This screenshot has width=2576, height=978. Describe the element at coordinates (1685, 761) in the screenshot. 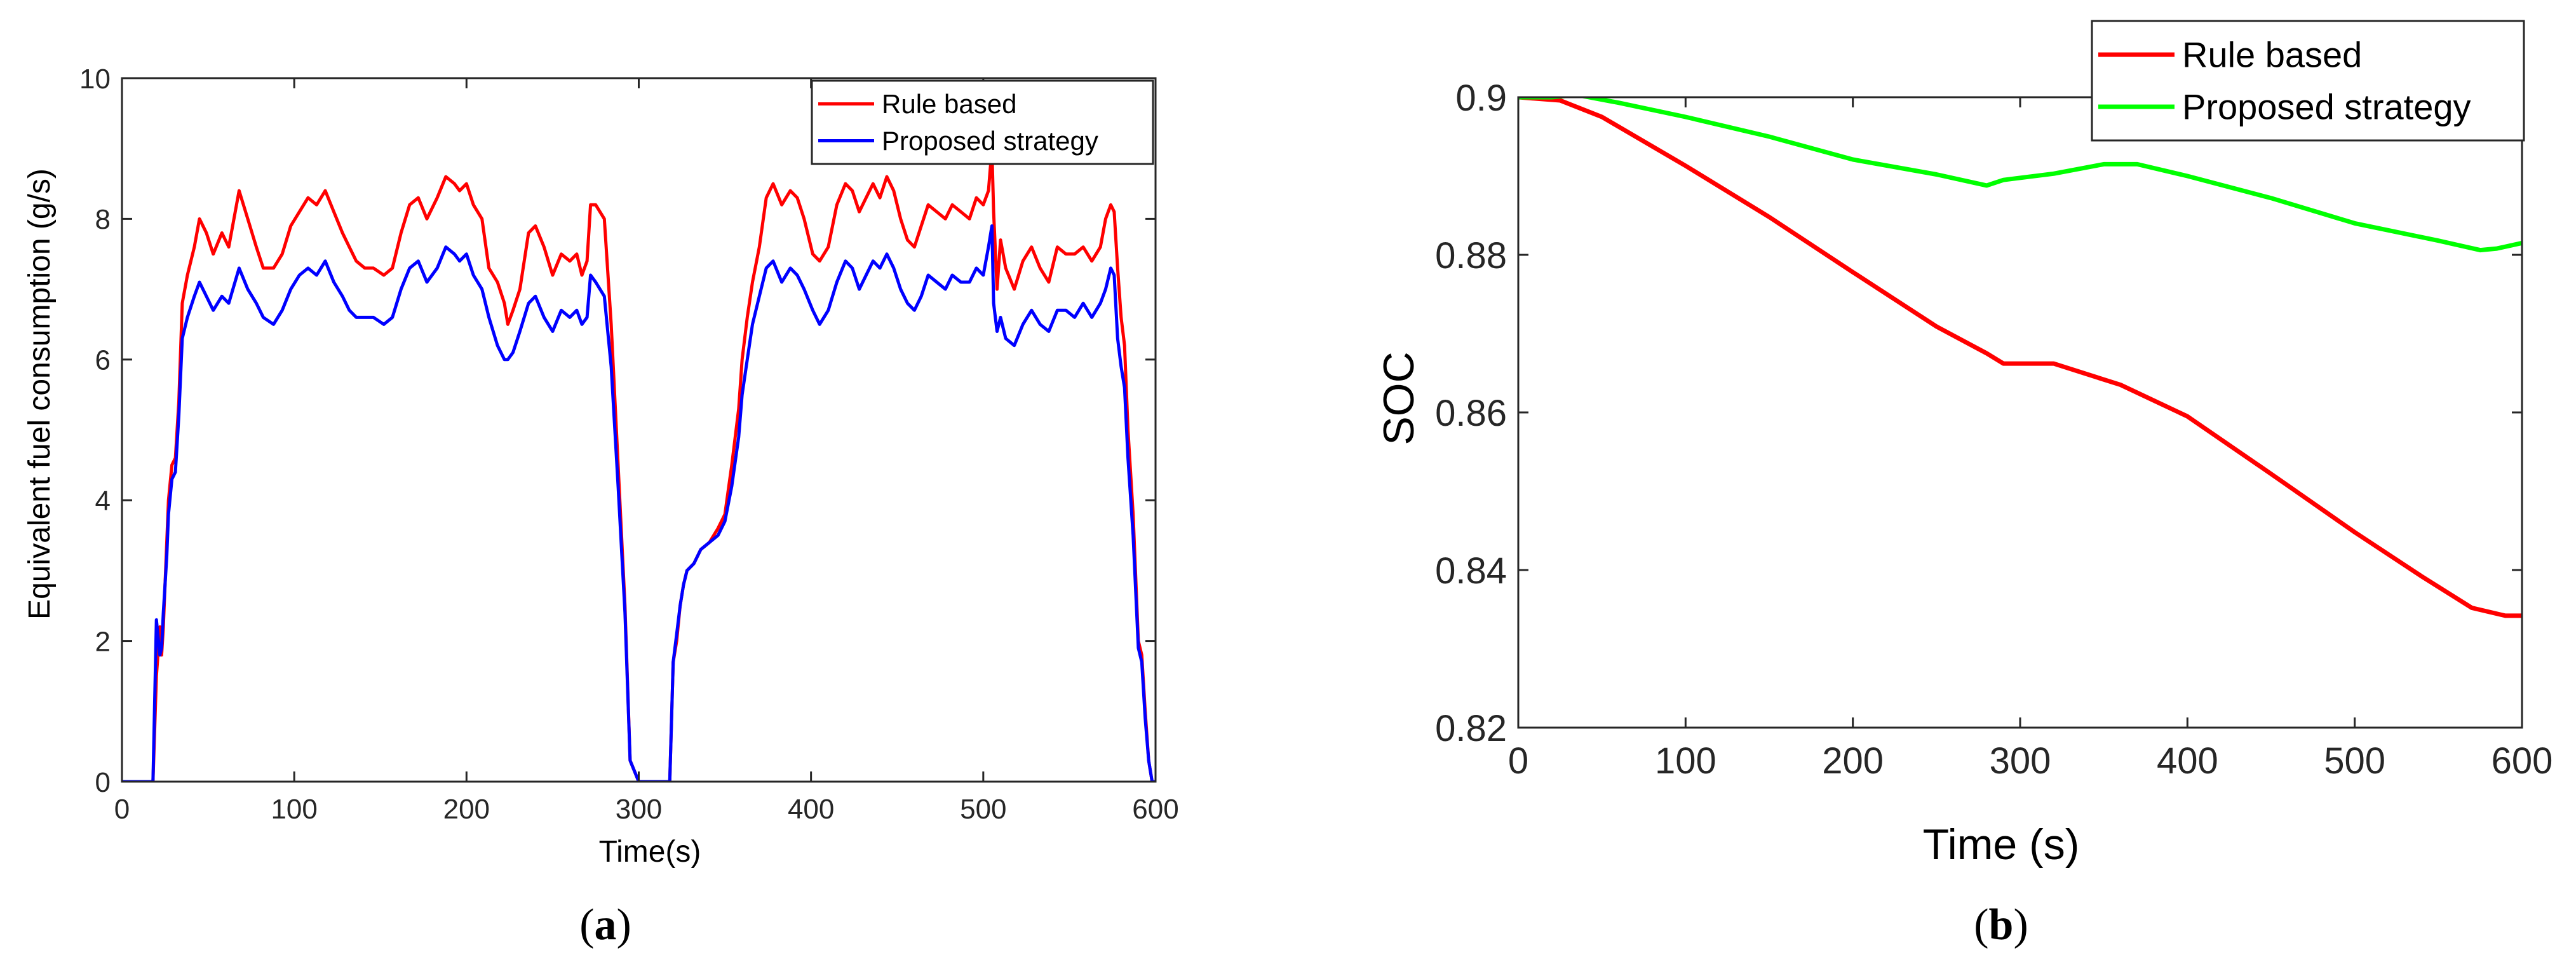

I see `chart-b-xtick-label: 100` at that location.